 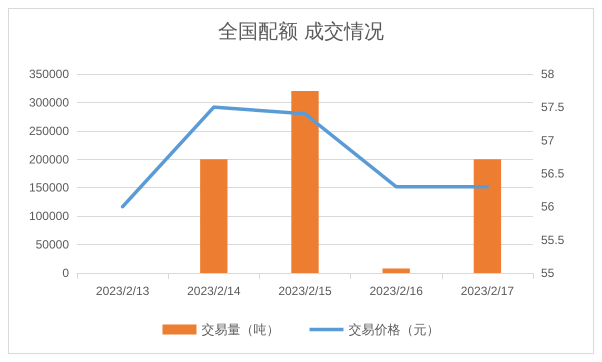 What do you see at coordinates (214, 291) in the screenshot?
I see `x-tick-label: 2023/2/14` at bounding box center [214, 291].